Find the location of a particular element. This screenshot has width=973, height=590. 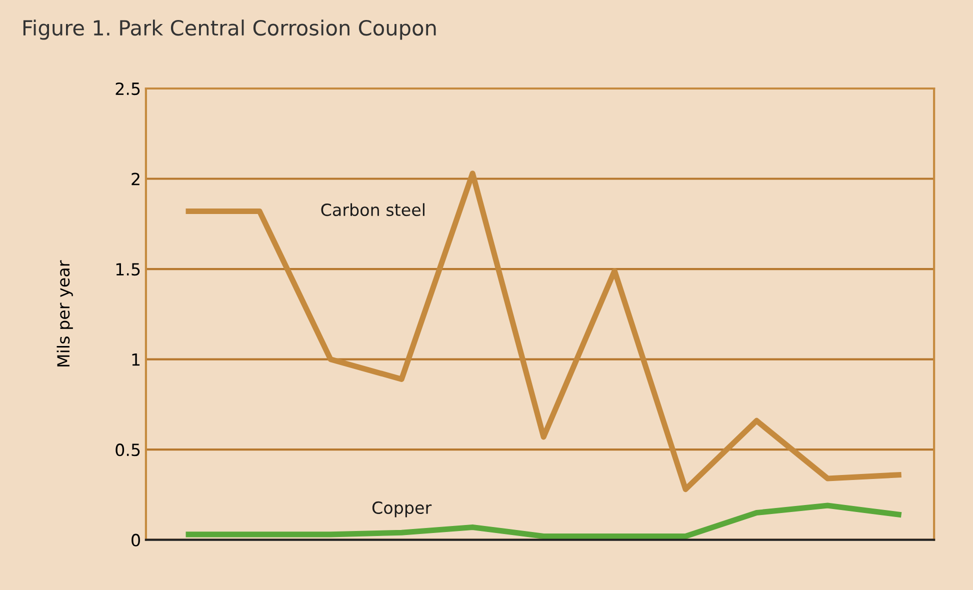

y-tick-label: 2.5 is located at coordinates (128, 89).